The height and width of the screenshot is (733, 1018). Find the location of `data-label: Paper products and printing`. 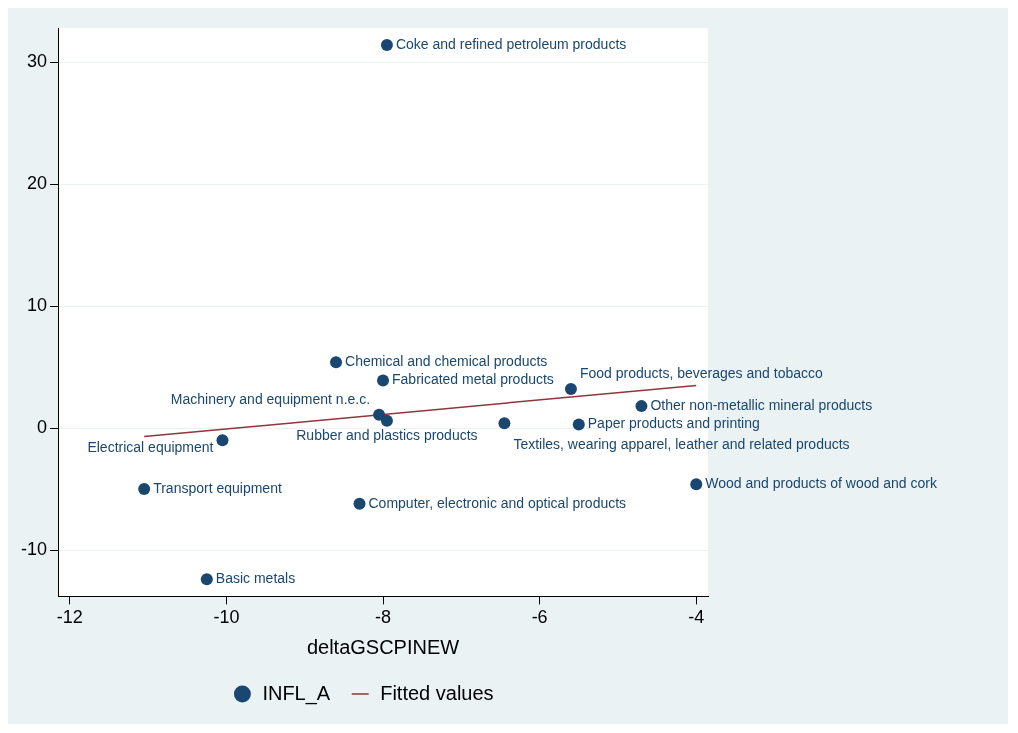

data-label: Paper products and printing is located at coordinates (673, 423).